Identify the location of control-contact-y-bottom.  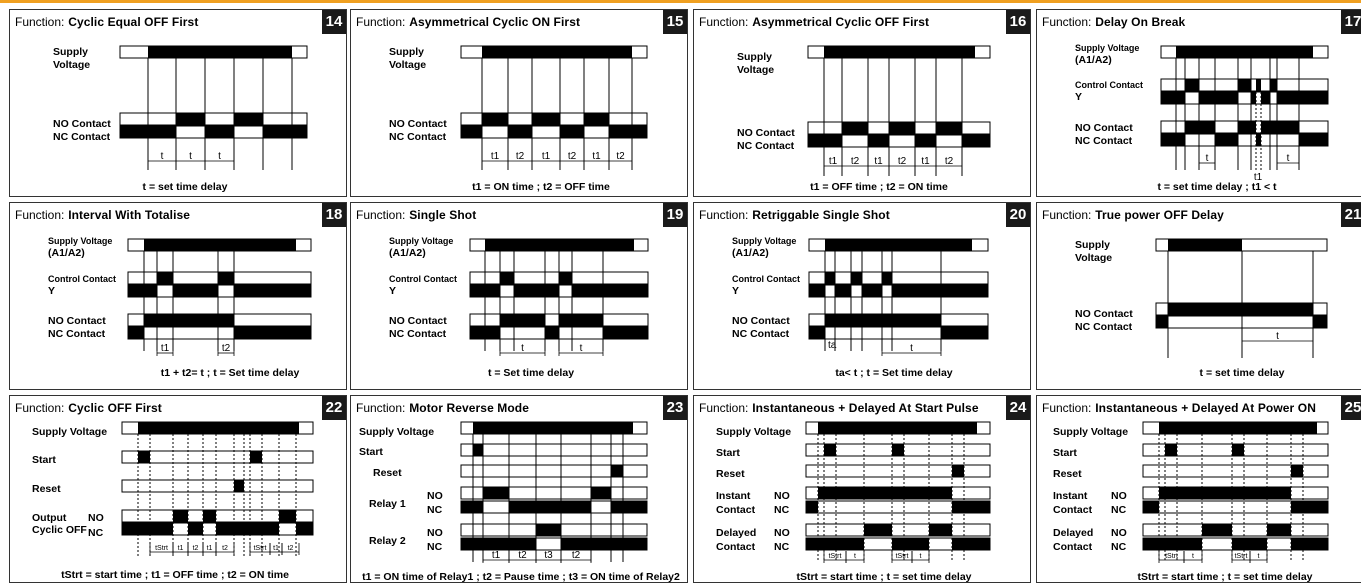
(219, 291).